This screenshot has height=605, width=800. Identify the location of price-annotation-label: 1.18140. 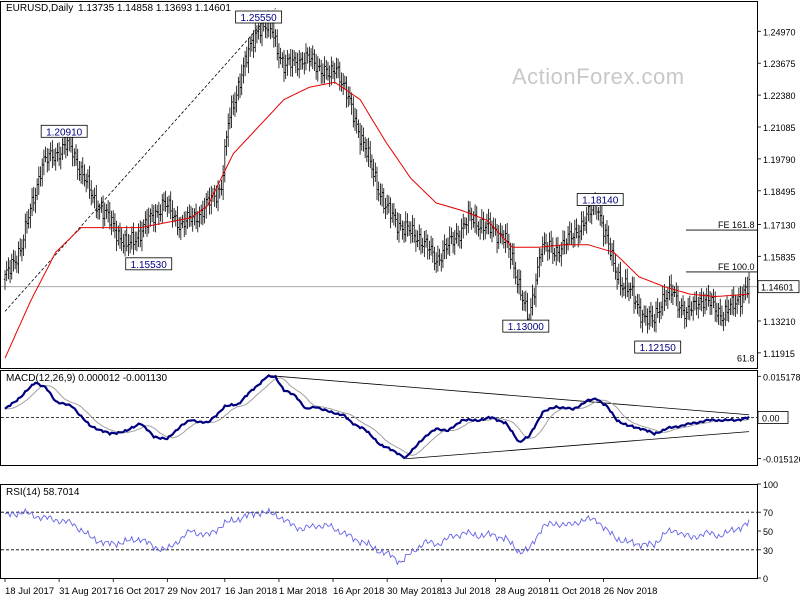
(600, 201).